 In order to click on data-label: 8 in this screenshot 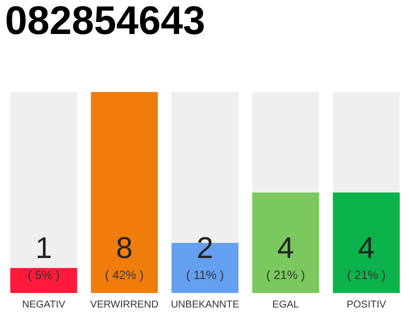, I will do `click(124, 248)`.